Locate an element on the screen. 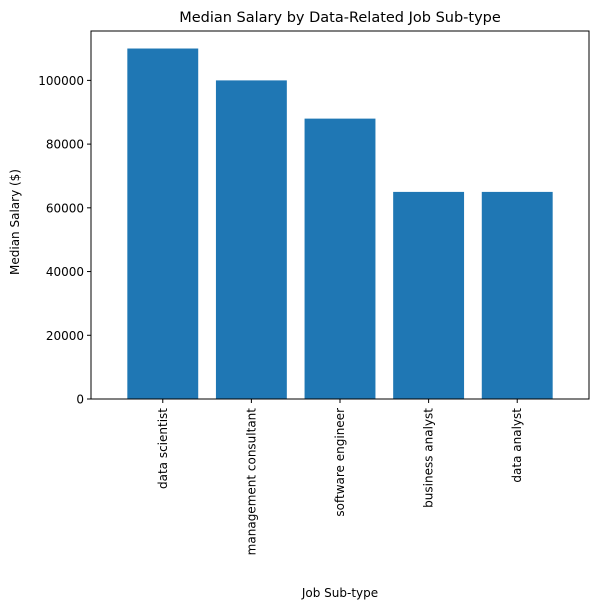  x-tick-label: data analyst is located at coordinates (517, 445).